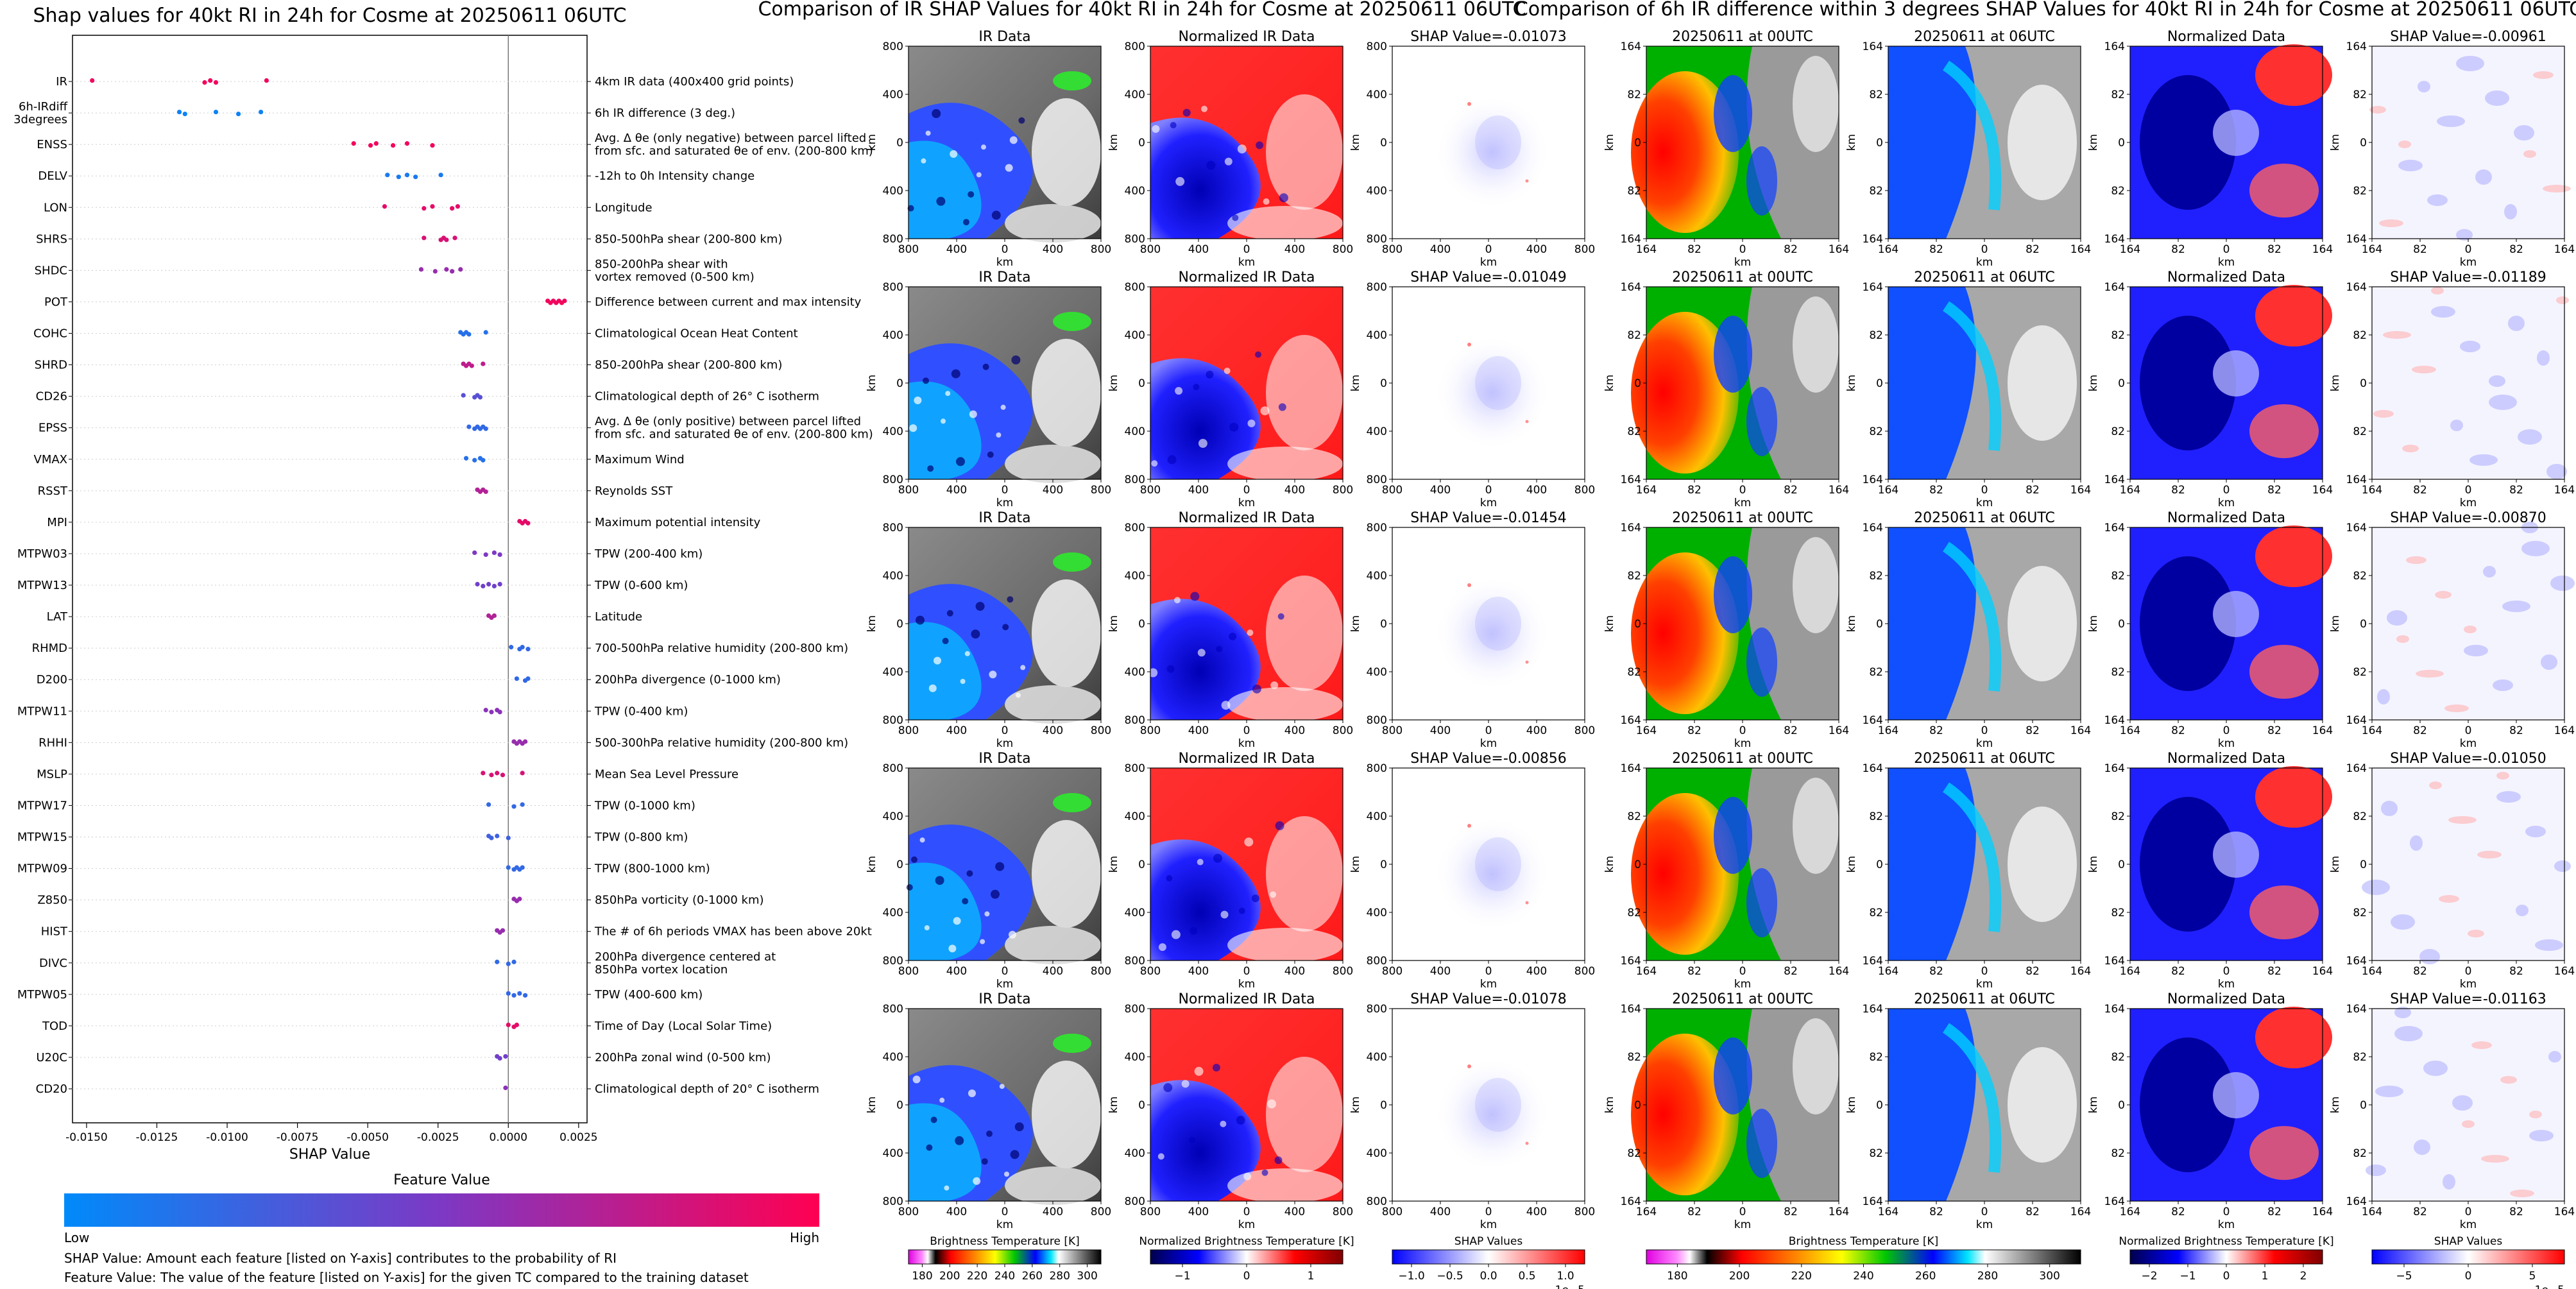 This screenshot has width=2576, height=1289. I want to click on x-tick-label: -0.0150, so click(86, 1137).